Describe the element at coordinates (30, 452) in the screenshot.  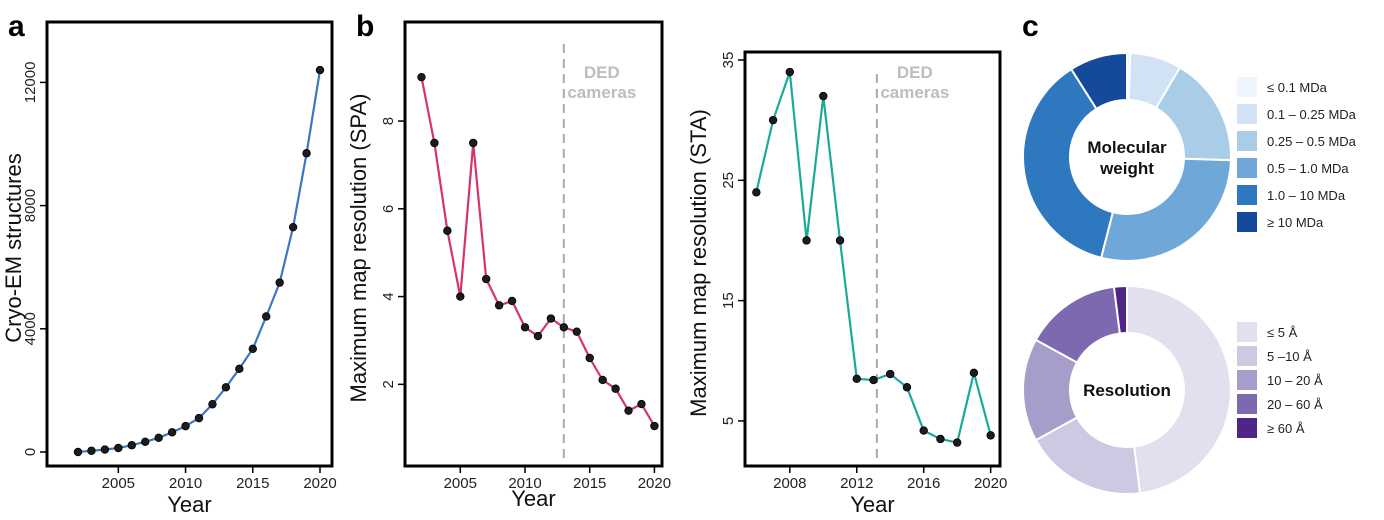
I see `y-tick-label: 0` at that location.